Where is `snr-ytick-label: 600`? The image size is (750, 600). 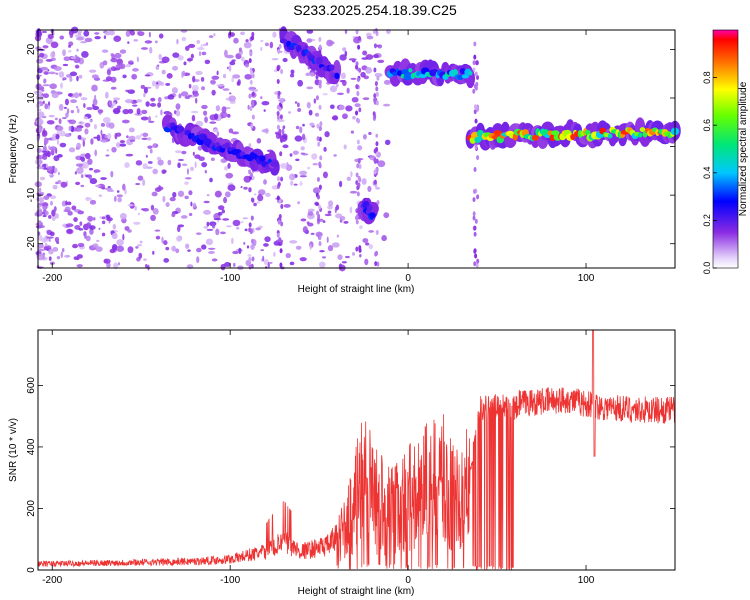 snr-ytick-label: 600 is located at coordinates (31, 385).